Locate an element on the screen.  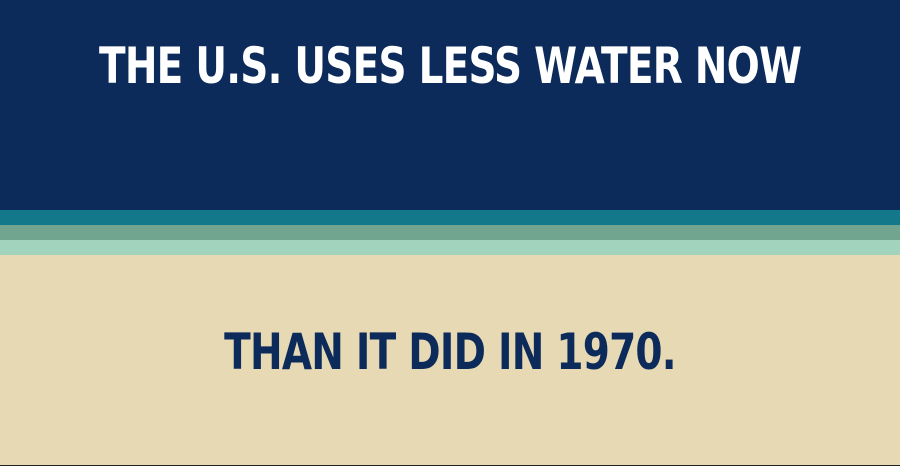
sage-stripe is located at coordinates (450, 232).